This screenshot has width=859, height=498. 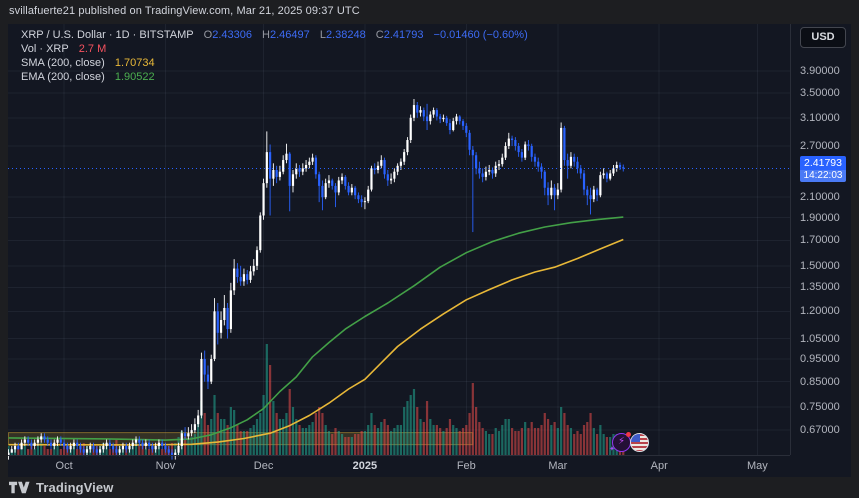 I want to click on notification-dot, so click(x=628, y=434).